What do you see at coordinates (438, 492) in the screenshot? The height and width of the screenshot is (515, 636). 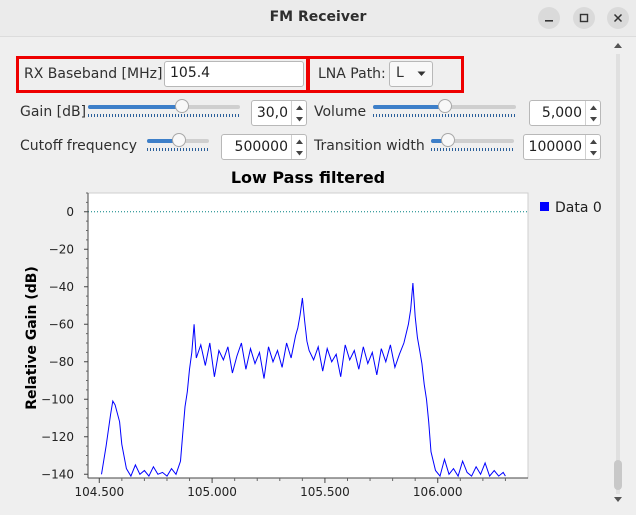 I see `x-tick-label: 106.000` at bounding box center [438, 492].